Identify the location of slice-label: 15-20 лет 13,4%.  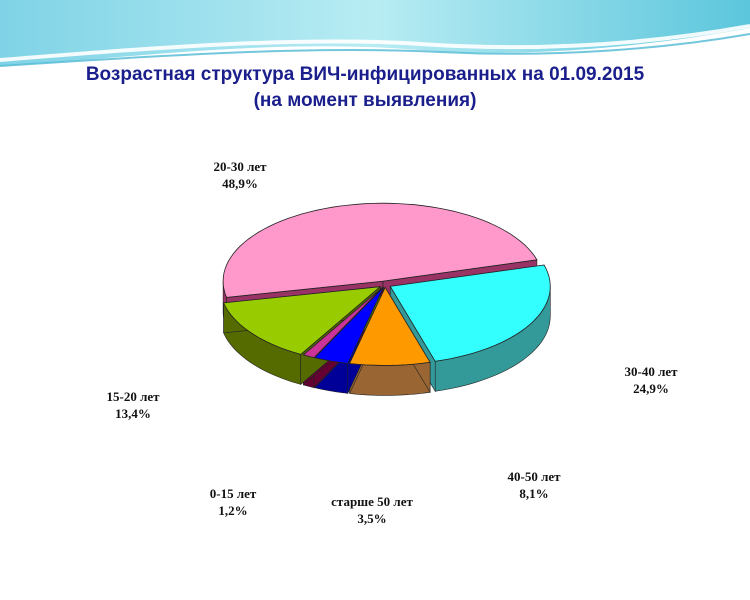
(132, 405).